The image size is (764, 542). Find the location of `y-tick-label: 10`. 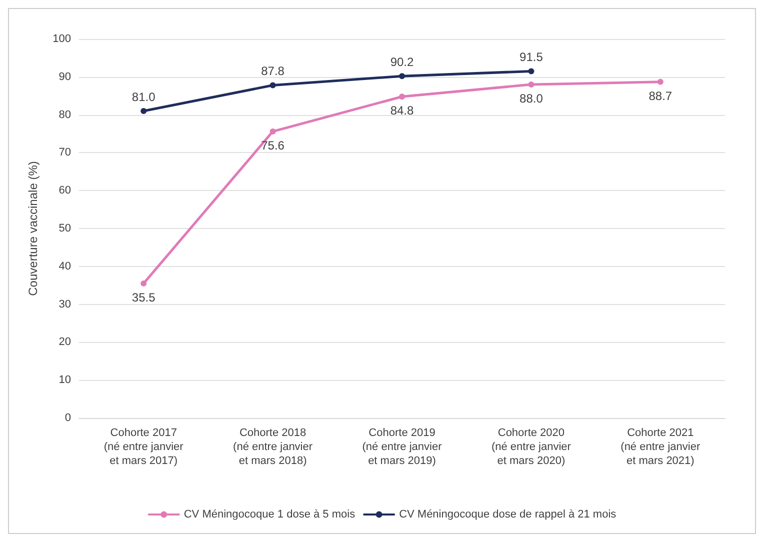

y-tick-label: 10 is located at coordinates (64, 380).